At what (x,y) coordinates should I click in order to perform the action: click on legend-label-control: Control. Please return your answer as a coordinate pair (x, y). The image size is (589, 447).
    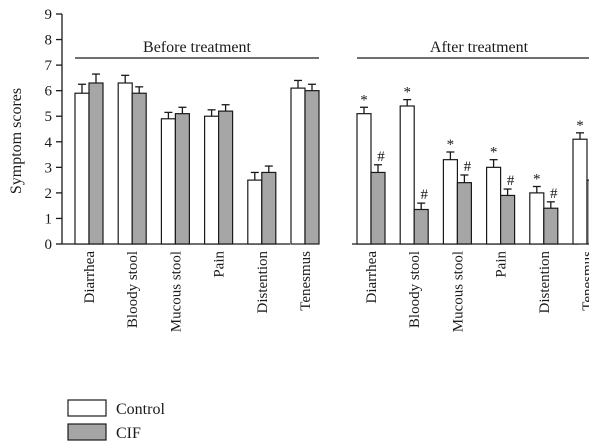
    Looking at the image, I should click on (140, 409).